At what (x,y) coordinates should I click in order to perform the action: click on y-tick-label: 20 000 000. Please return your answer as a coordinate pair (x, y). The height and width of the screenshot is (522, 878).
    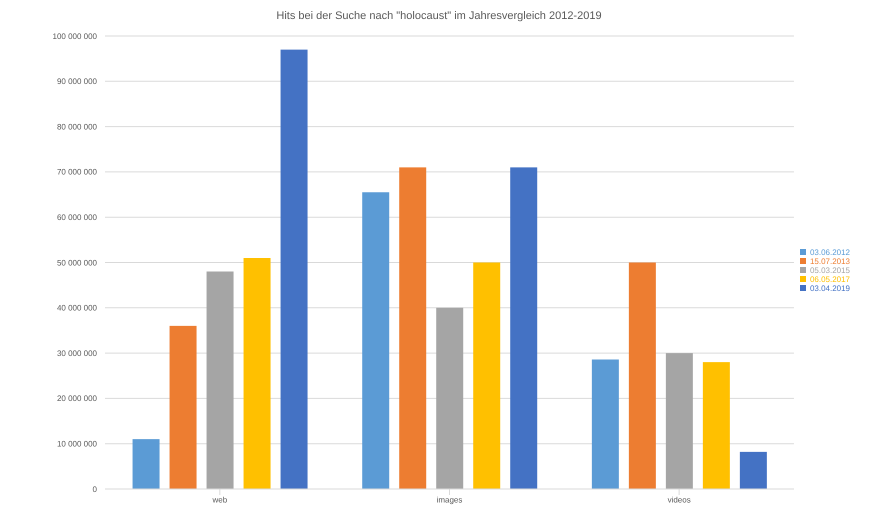
    Looking at the image, I should click on (77, 399).